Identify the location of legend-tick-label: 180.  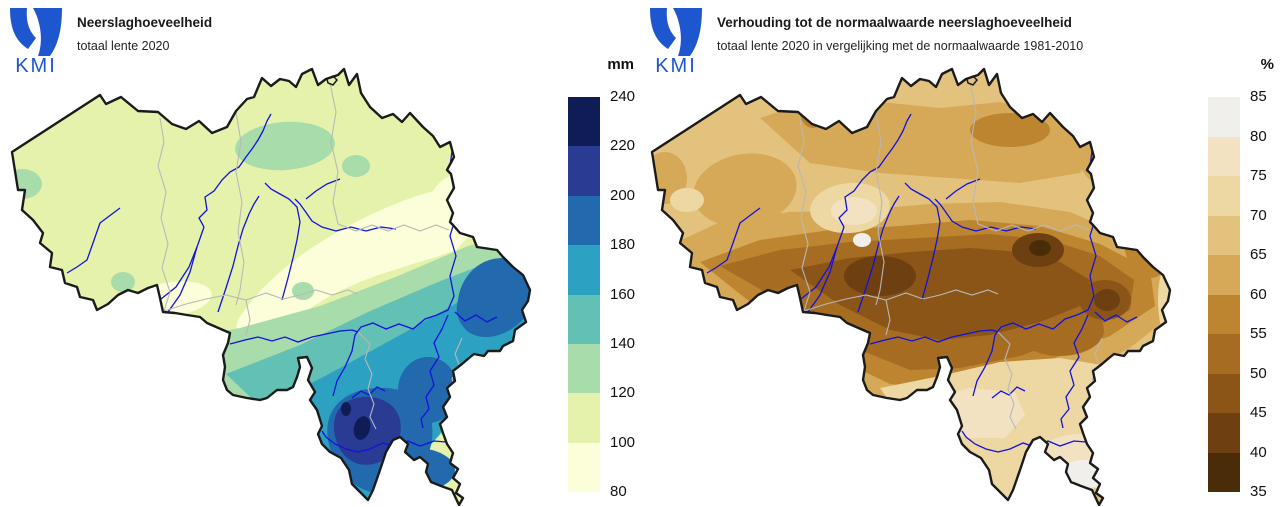
(623, 245).